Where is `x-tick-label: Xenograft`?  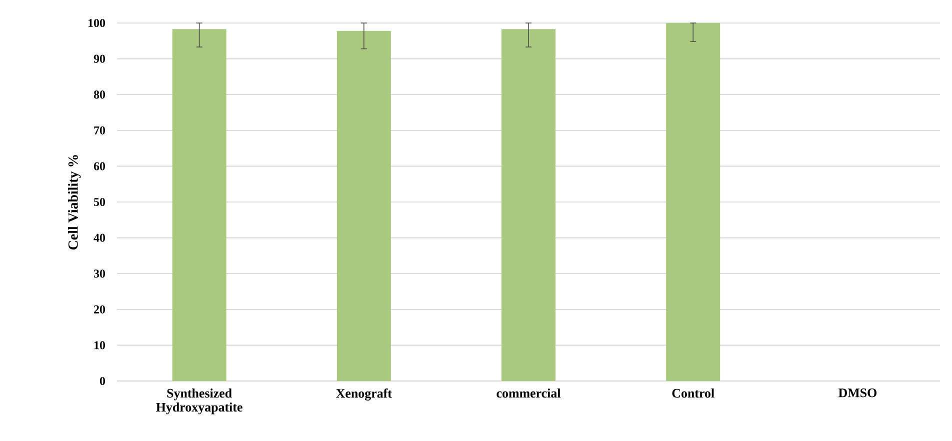
x-tick-label: Xenograft is located at coordinates (364, 394).